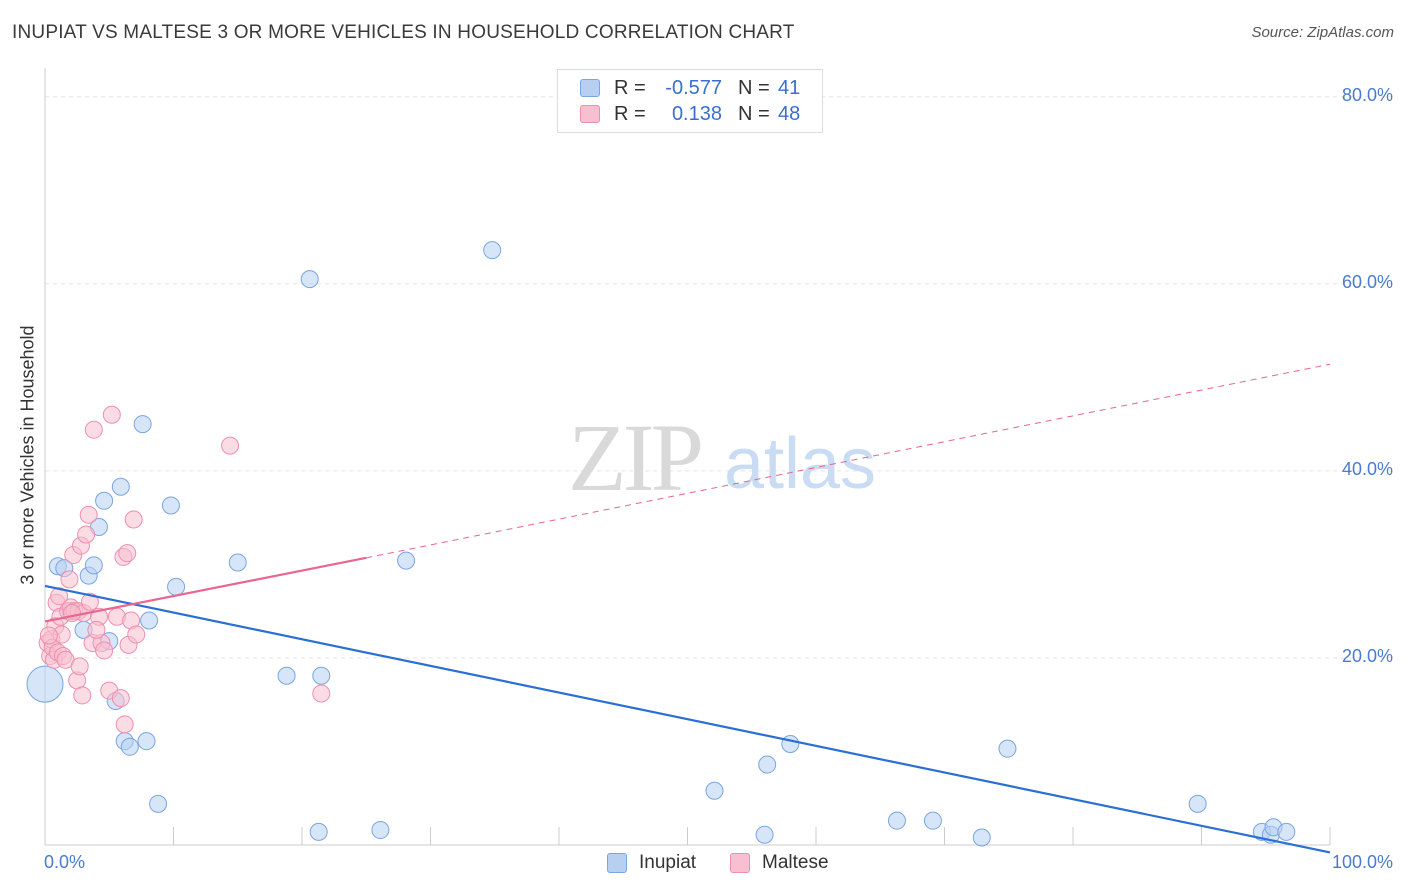  What do you see at coordinates (590, 88) in the screenshot?
I see `inupiat-swatch` at bounding box center [590, 88].